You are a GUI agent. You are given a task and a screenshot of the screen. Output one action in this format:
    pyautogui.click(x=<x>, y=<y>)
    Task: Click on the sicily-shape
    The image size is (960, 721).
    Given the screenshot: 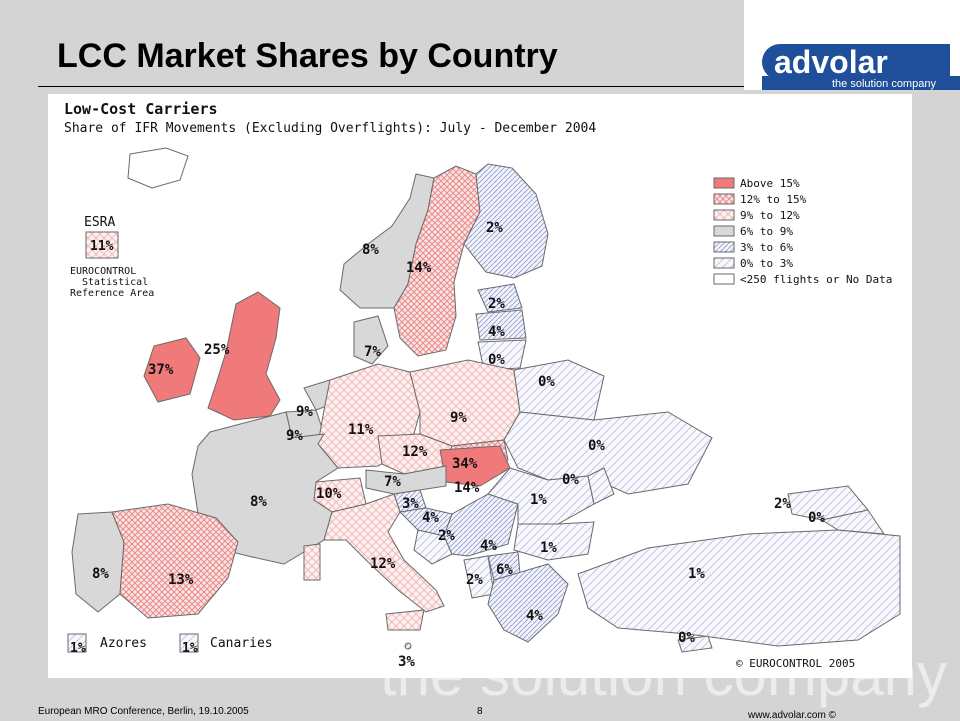 What is the action you would take?
    pyautogui.click(x=405, y=620)
    